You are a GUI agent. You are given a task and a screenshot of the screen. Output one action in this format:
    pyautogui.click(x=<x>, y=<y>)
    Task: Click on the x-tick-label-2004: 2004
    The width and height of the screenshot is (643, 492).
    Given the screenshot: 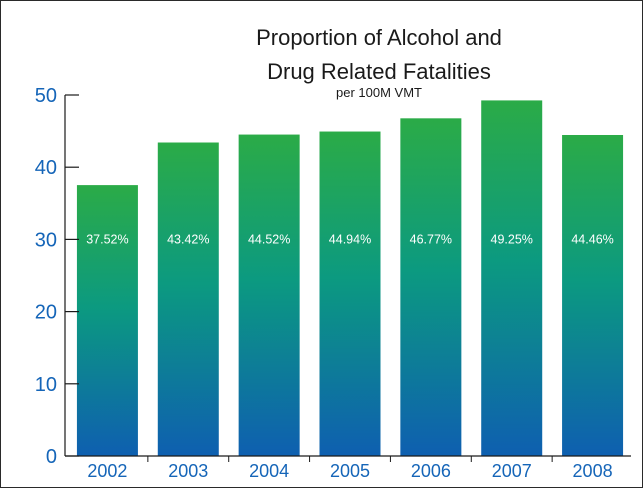 What is the action you would take?
    pyautogui.click(x=269, y=471)
    